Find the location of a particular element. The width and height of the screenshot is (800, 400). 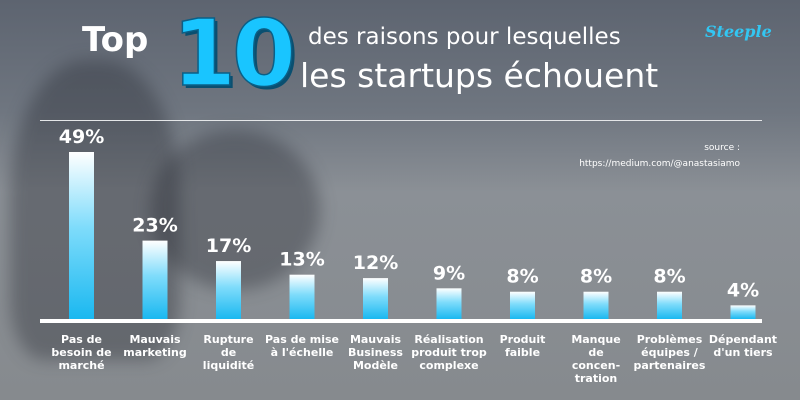

category-label-7: Produit faible is located at coordinates (523, 346).